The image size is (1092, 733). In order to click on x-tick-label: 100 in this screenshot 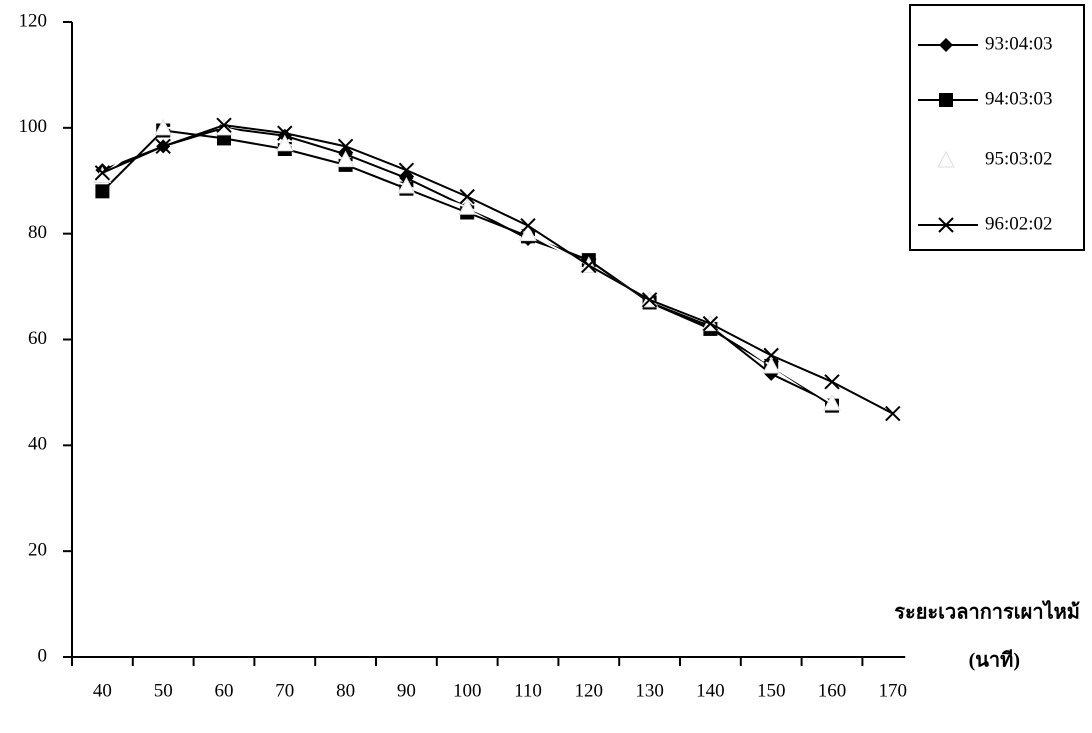, I will do `click(467, 690)`.